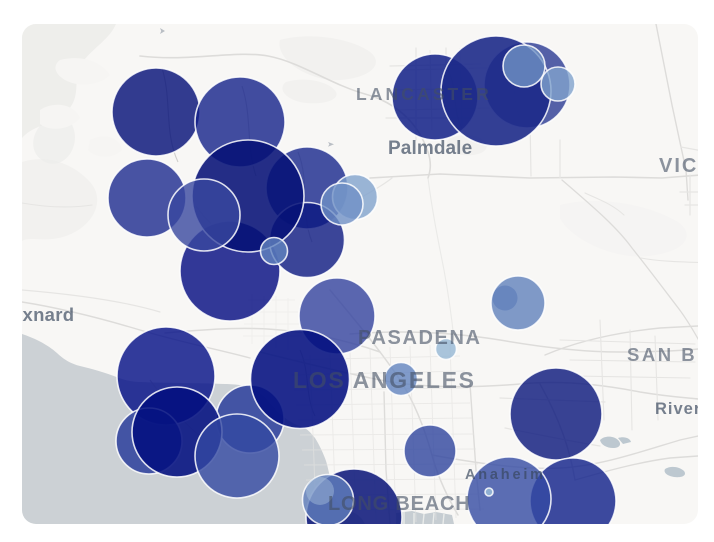  What do you see at coordinates (505, 475) in the screenshot?
I see `svg-text: Anaheim` at bounding box center [505, 475].